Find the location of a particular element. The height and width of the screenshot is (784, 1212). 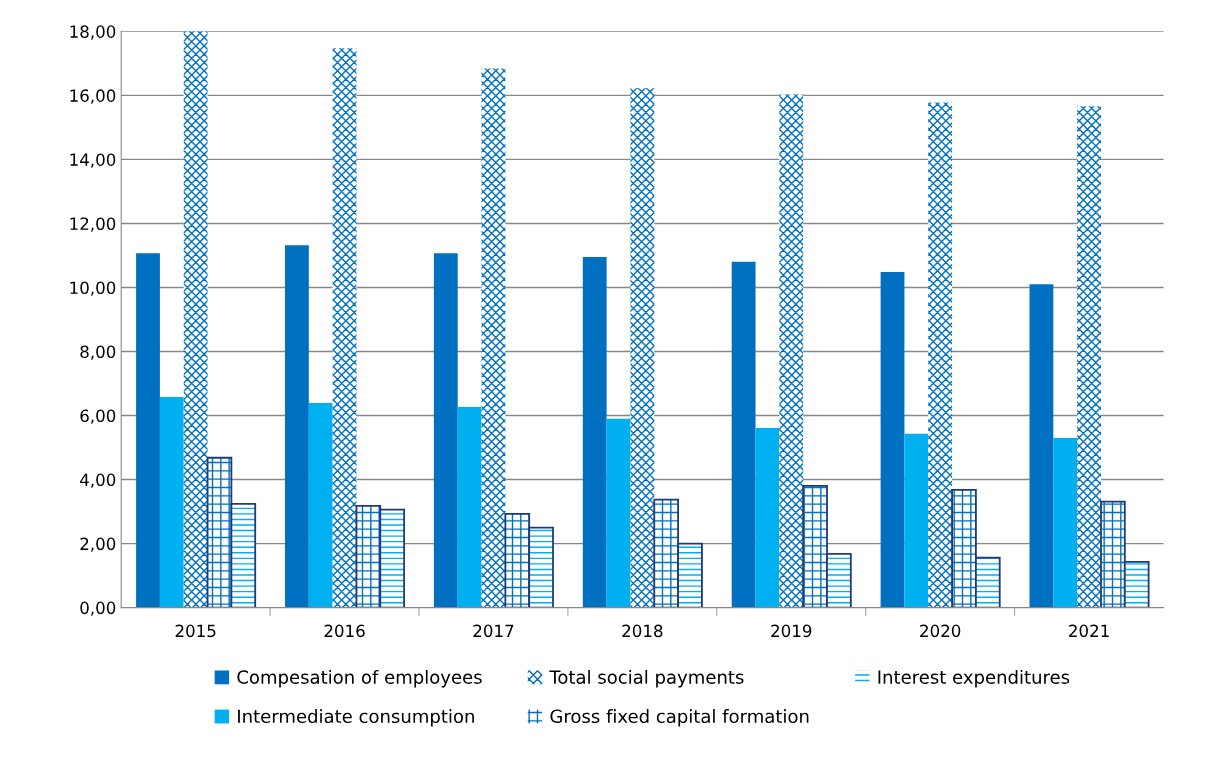

y-tick-label: 4,00 is located at coordinates (98, 480).